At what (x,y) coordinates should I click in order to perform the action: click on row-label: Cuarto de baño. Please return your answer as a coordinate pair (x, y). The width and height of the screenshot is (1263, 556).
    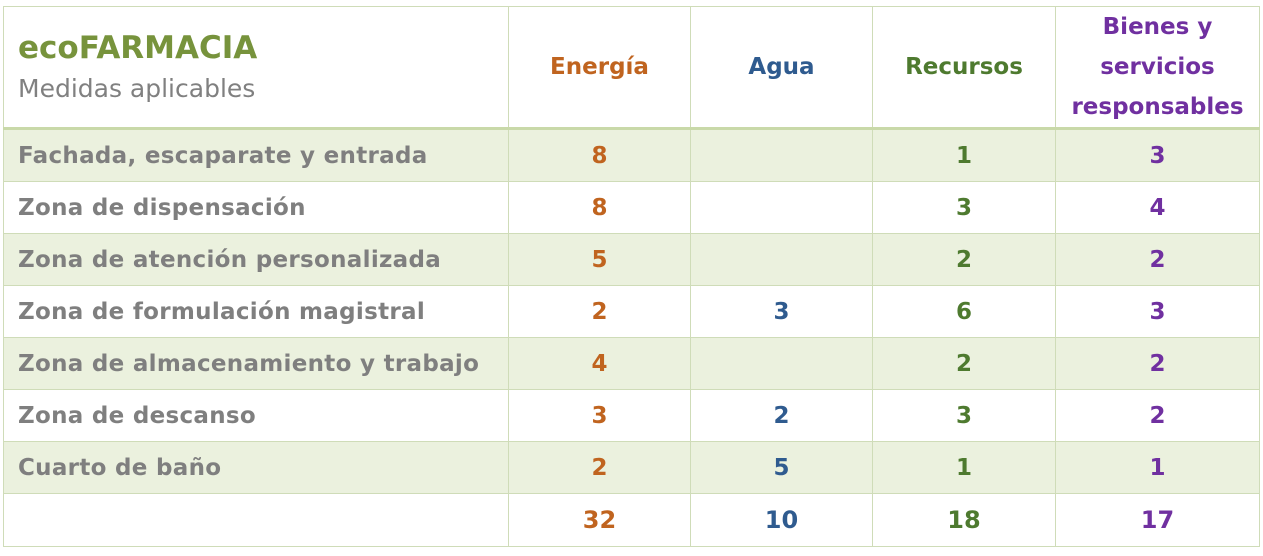
    Looking at the image, I should click on (256, 467).